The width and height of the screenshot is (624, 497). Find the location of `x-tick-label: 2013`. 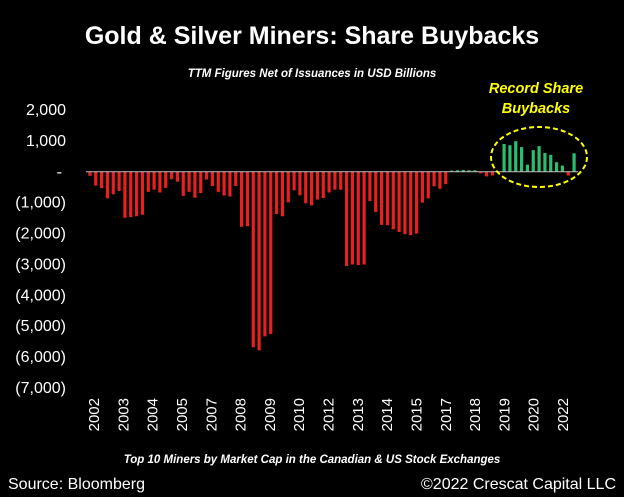

x-tick-label: 2013 is located at coordinates (358, 414).